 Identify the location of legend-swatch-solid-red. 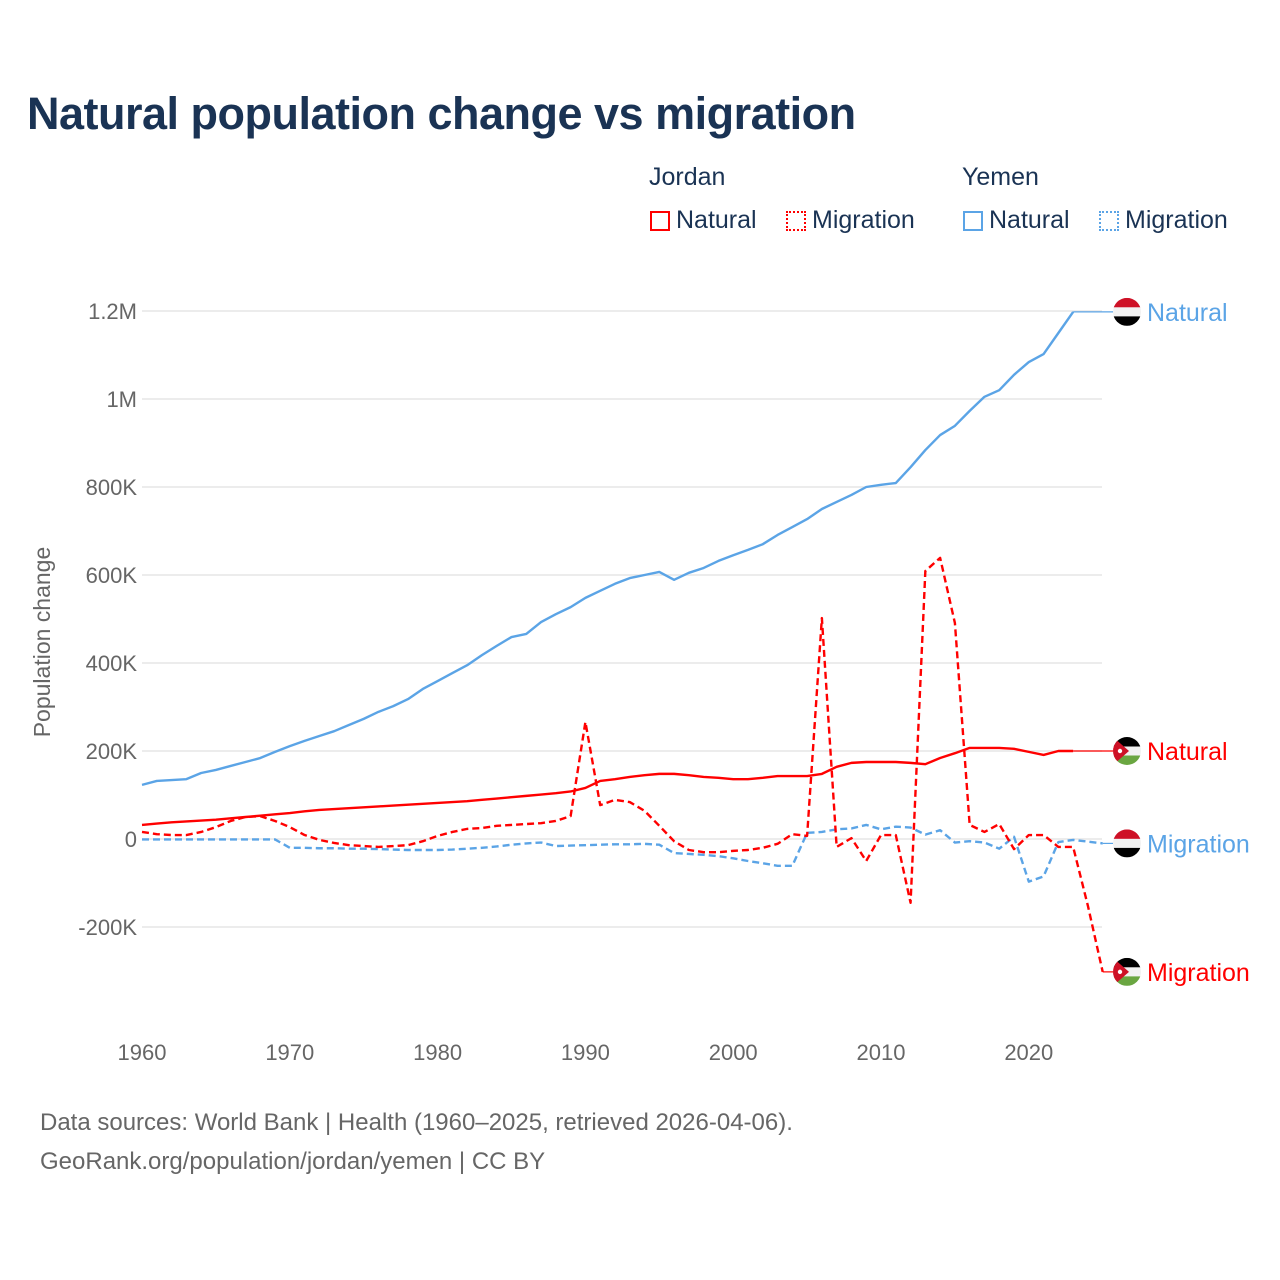
(660, 220).